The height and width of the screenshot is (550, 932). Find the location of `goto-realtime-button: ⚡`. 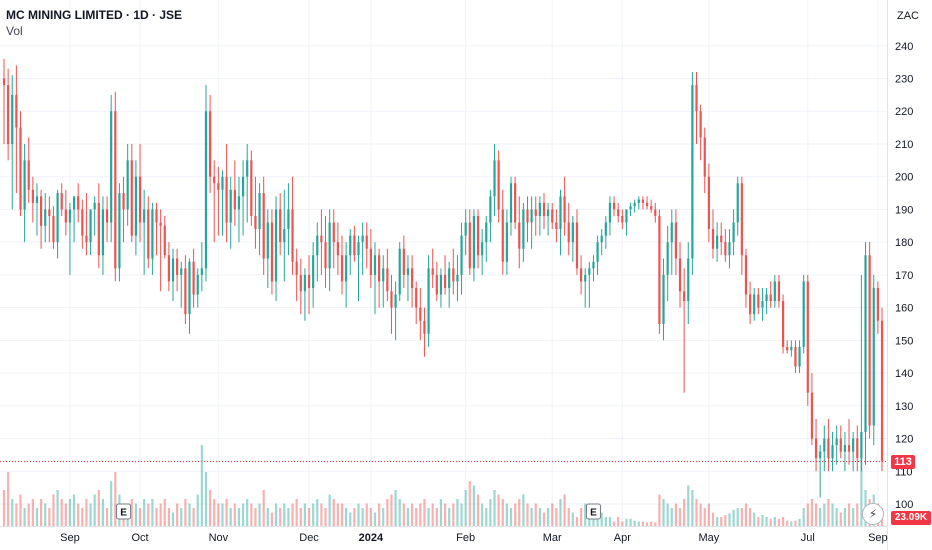

goto-realtime-button: ⚡ is located at coordinates (873, 514).